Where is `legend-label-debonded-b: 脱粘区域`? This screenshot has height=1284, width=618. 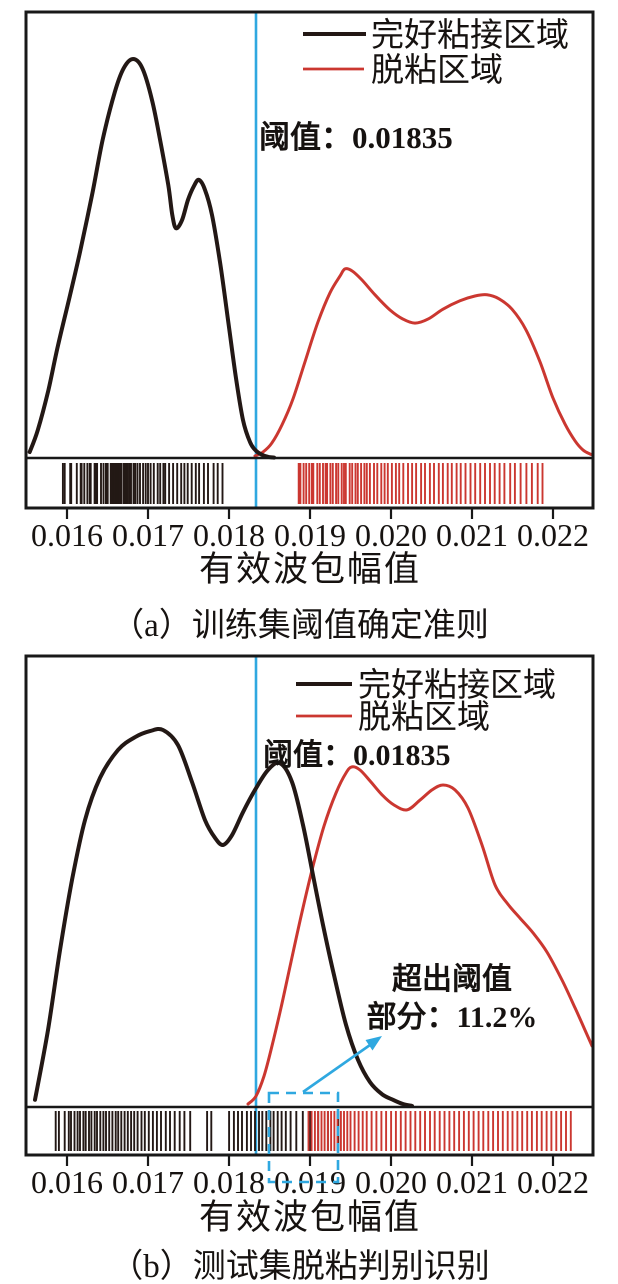
legend-label-debonded-b: 脱粘区域 is located at coordinates (424, 717).